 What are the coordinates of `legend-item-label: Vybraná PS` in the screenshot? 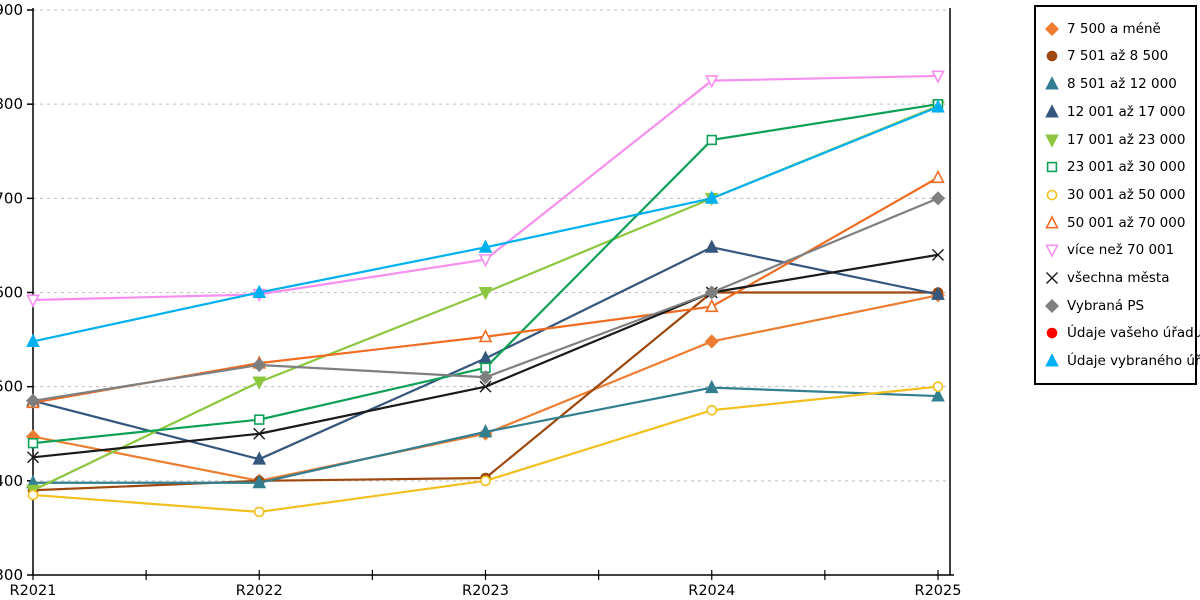 It's located at (1106, 305).